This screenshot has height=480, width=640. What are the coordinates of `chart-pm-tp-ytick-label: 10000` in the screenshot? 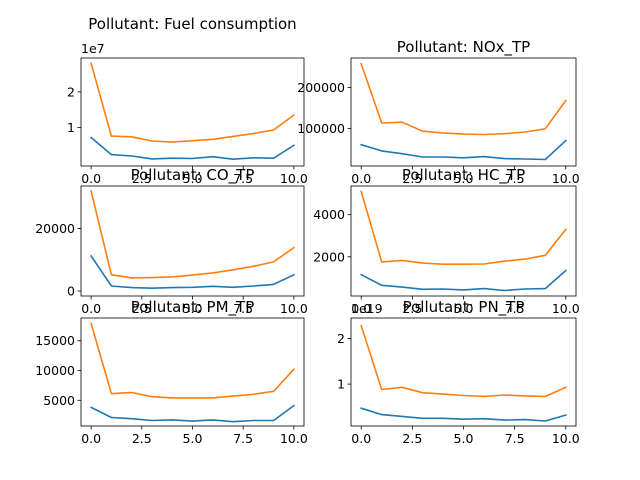 It's located at (55, 370).